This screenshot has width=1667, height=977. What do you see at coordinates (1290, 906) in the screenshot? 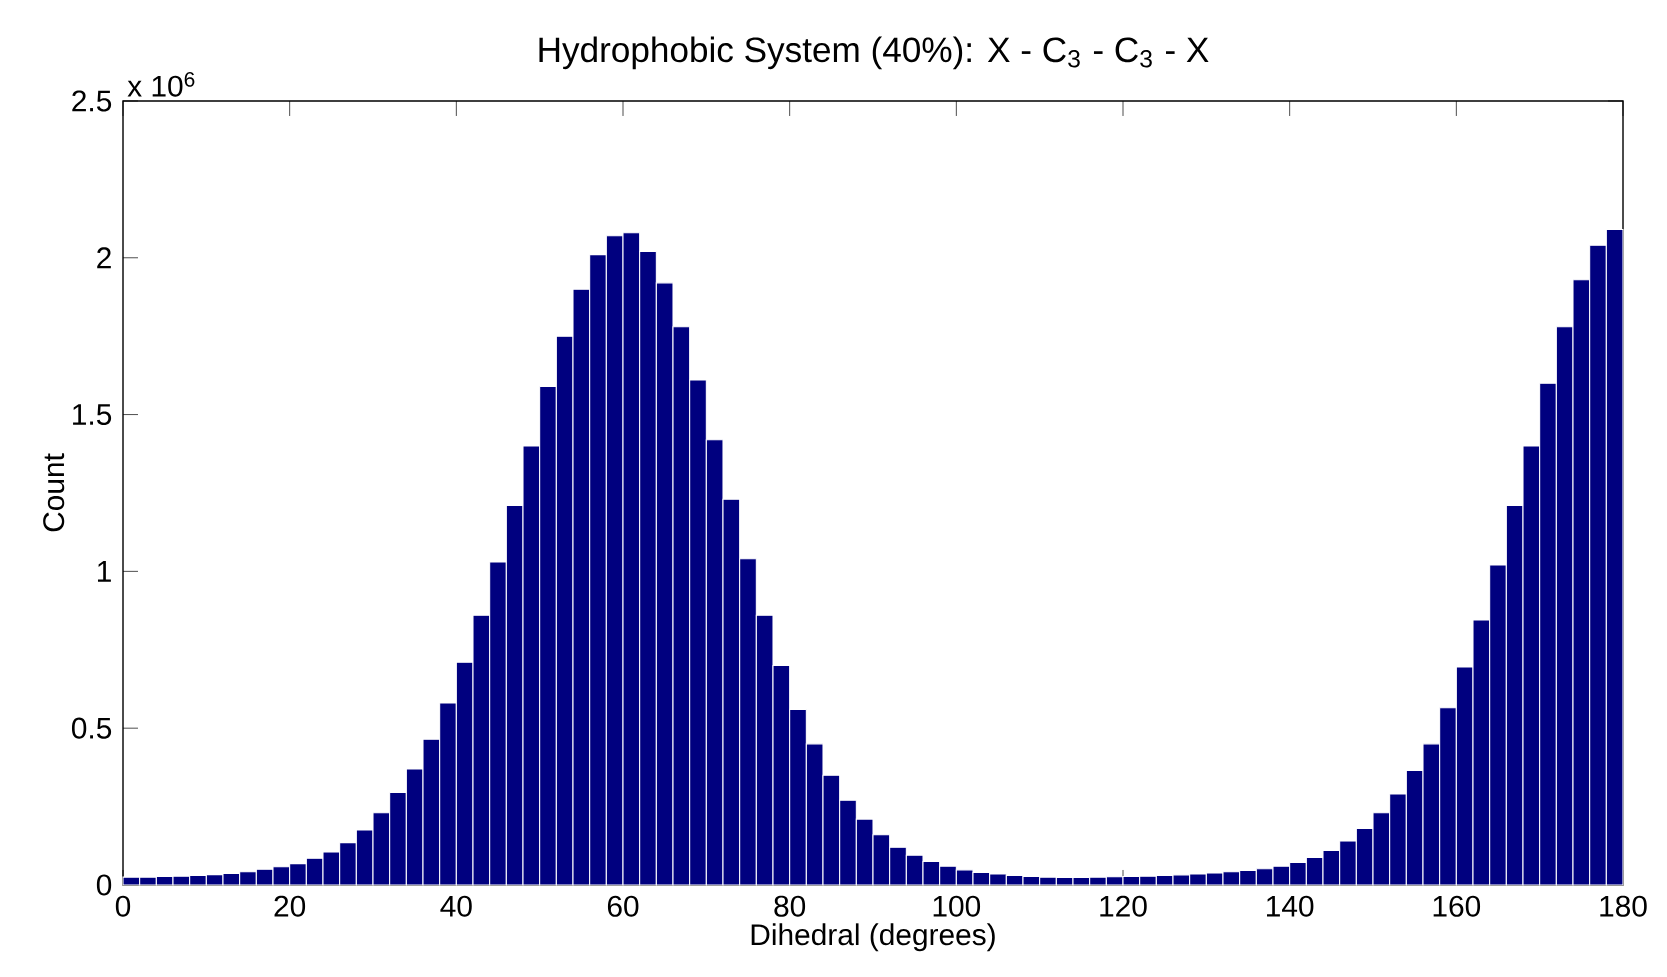
I see `x-tick-label: 140` at bounding box center [1290, 906].